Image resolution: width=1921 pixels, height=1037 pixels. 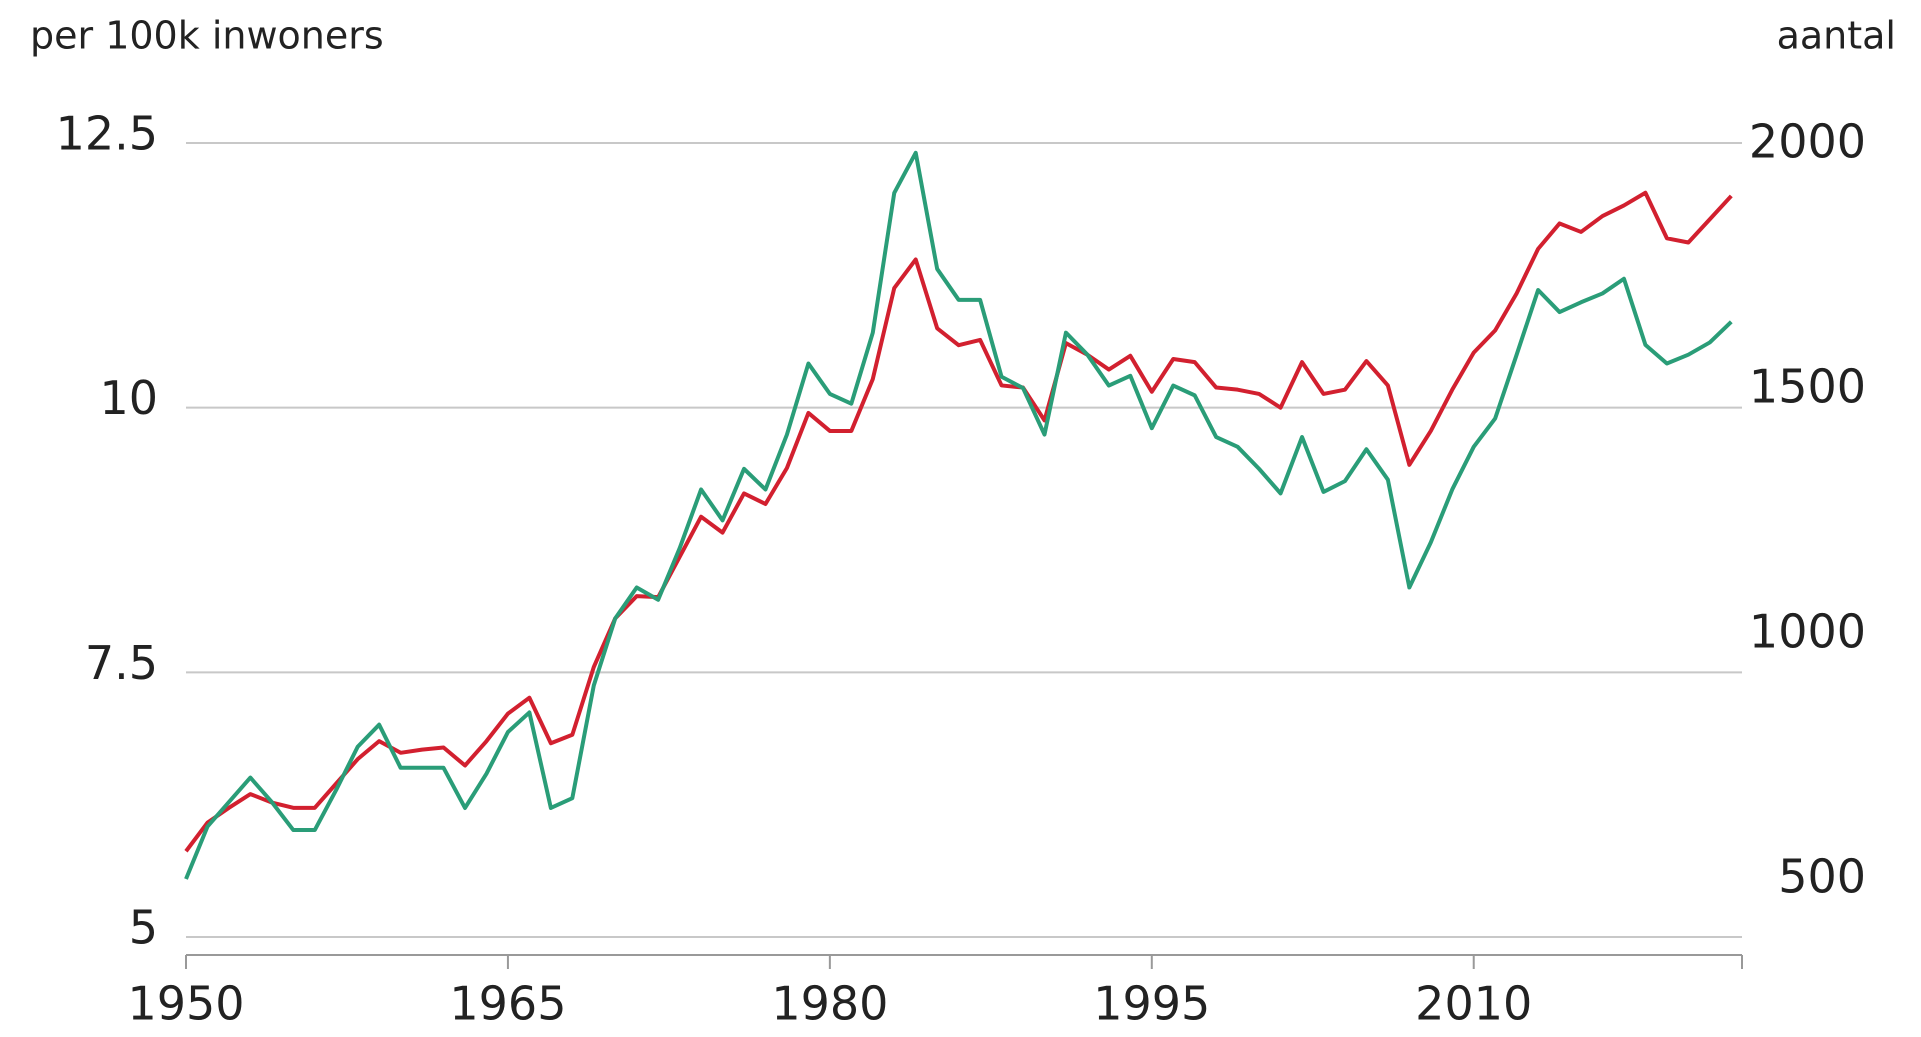 I want to click on y-tick-label: 5, so click(x=143, y=928).